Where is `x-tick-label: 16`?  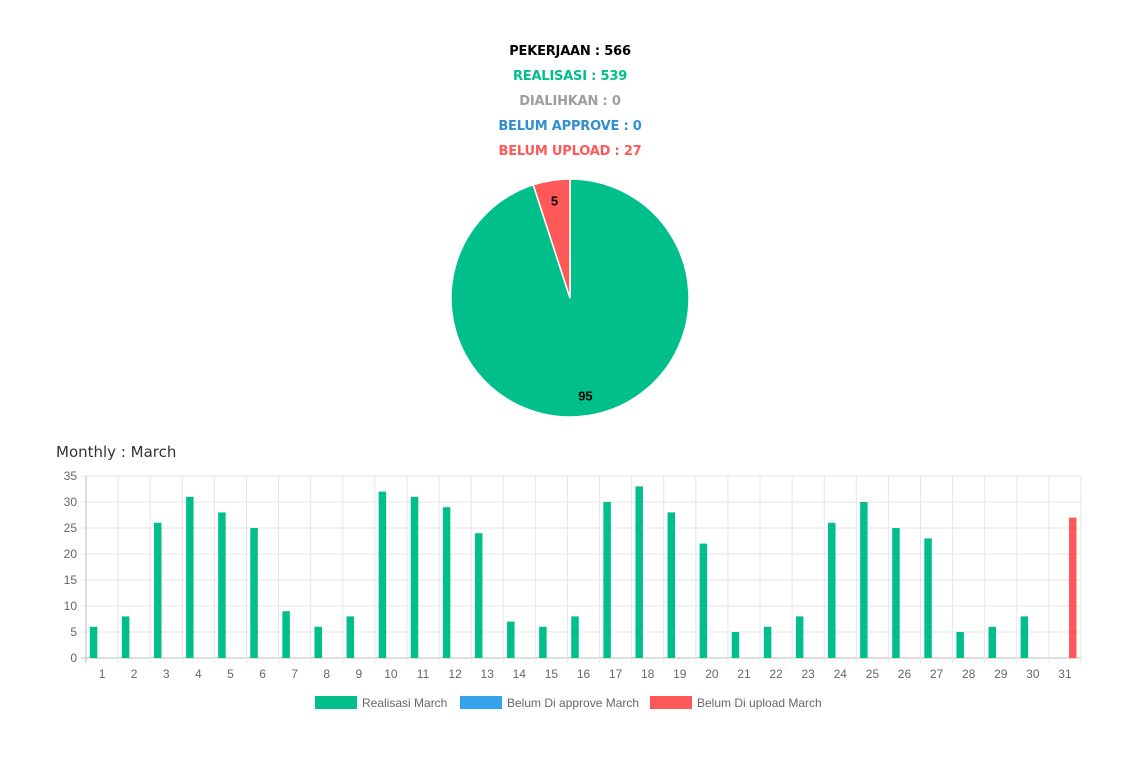
x-tick-label: 16 is located at coordinates (584, 674).